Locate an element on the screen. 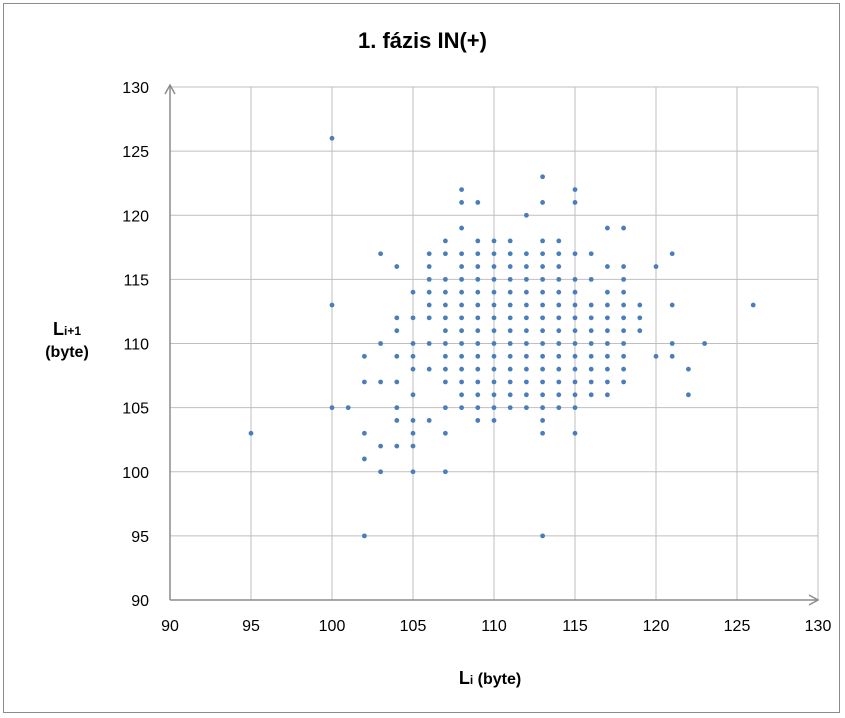  x-tick-label: 105 is located at coordinates (413, 626).